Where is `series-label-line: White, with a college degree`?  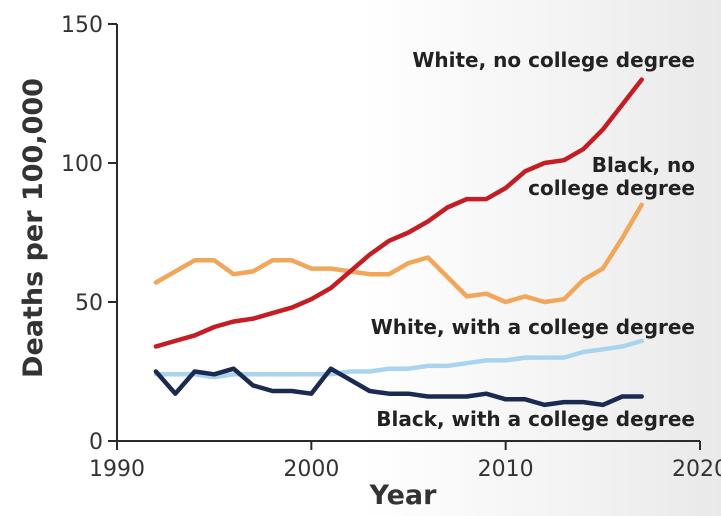
series-label-line: White, with a college degree is located at coordinates (533, 327).